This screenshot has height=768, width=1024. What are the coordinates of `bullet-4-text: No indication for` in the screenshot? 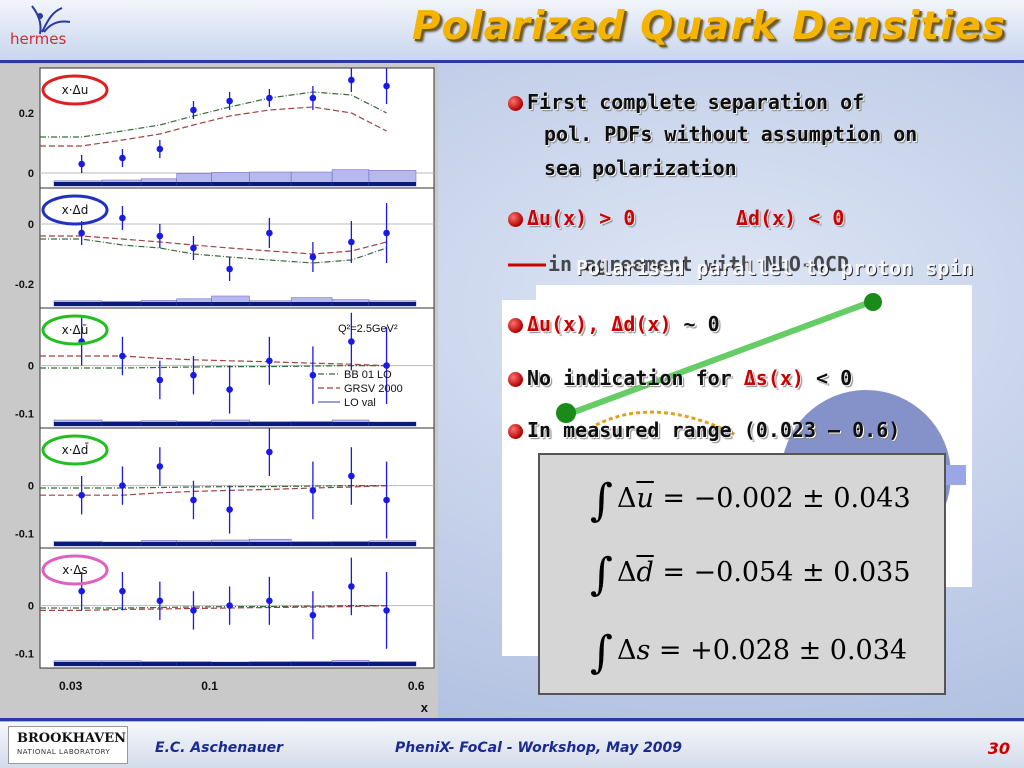 It's located at (635, 378).